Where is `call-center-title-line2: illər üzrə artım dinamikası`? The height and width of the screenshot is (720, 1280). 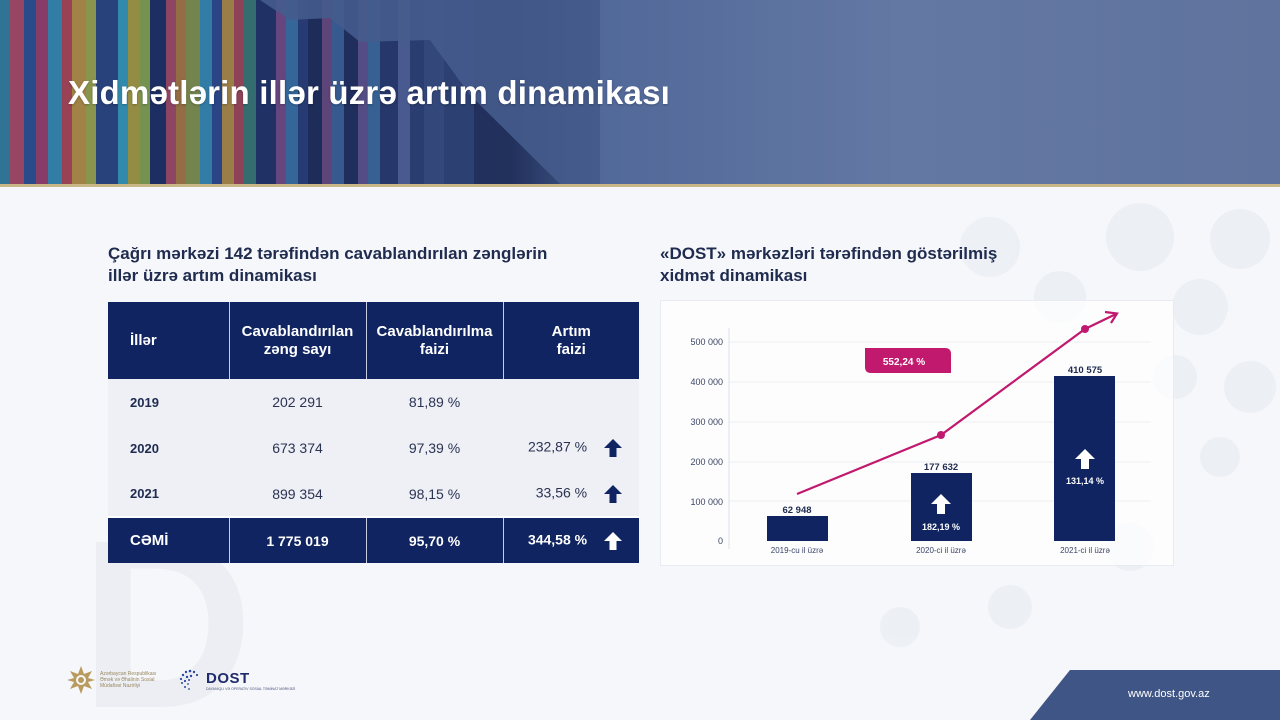 call-center-title-line2: illər üzrə artım dinamikası is located at coordinates (212, 275).